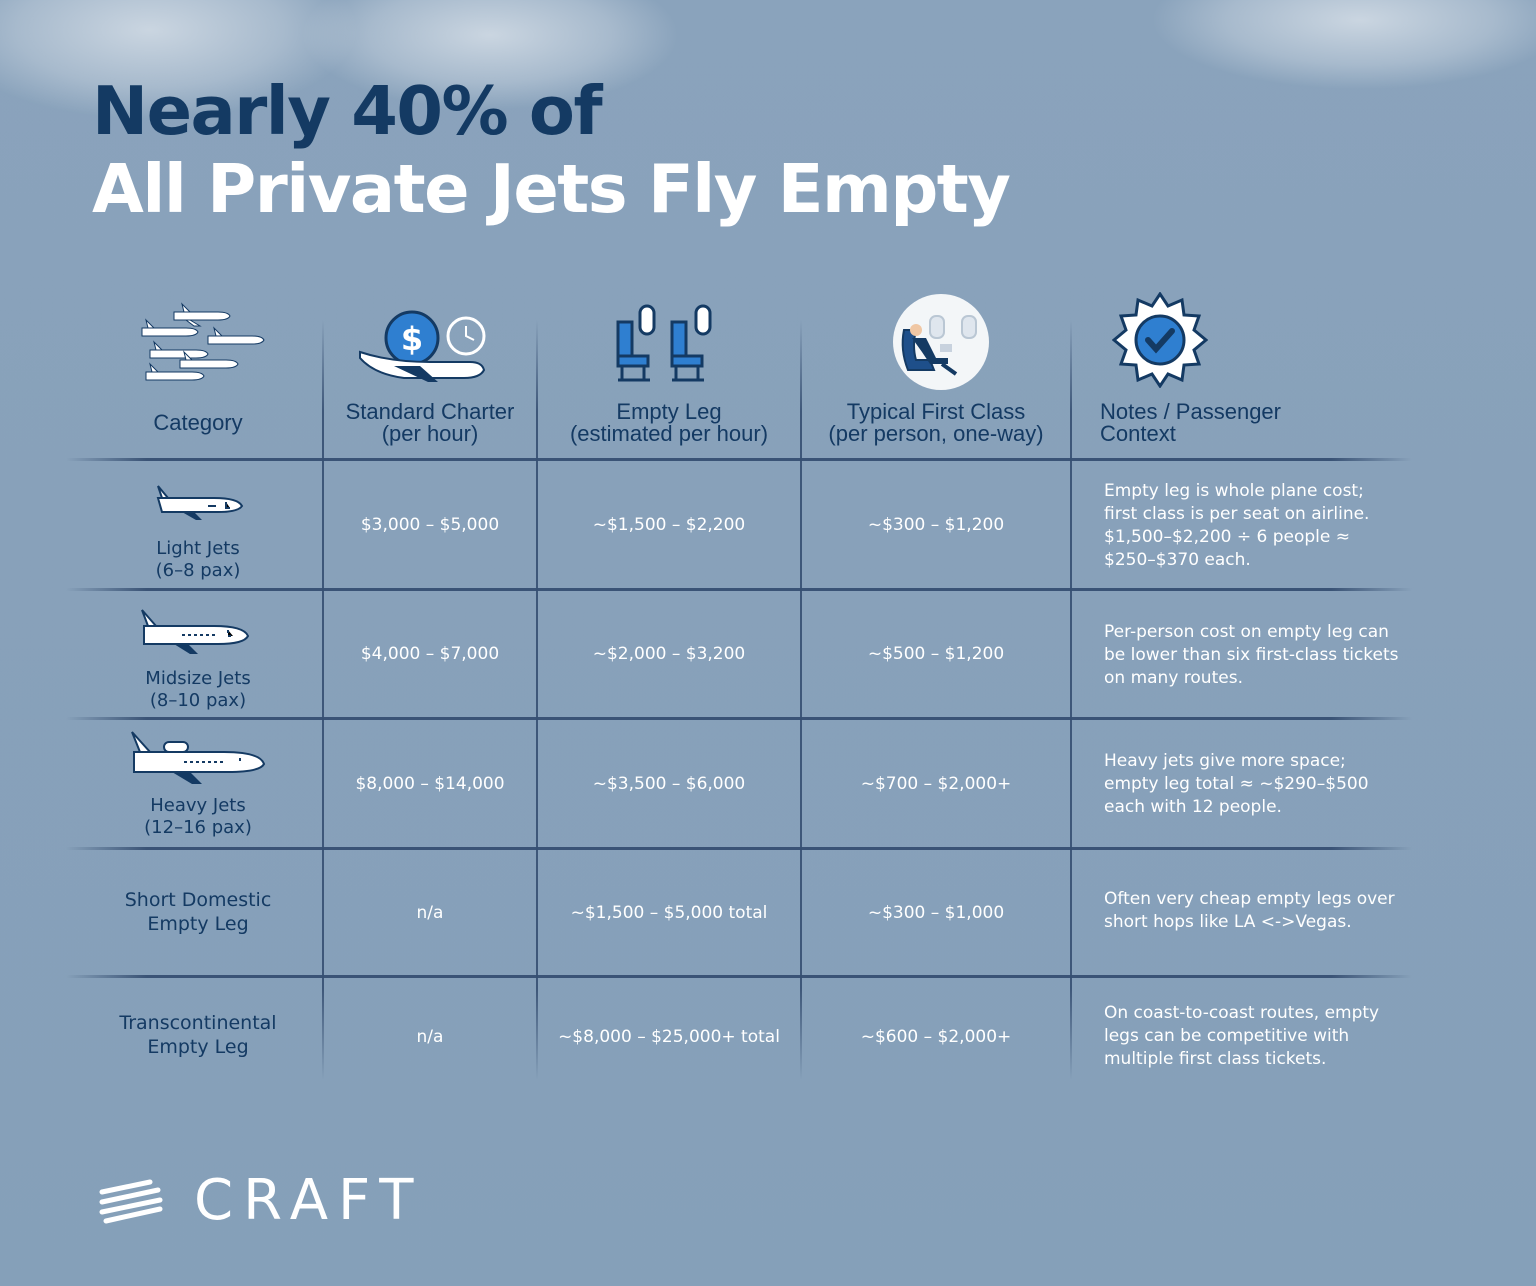 Image resolution: width=1536 pixels, height=1286 pixels. I want to click on note-line: On coast-to-coast routes, empty, so click(1242, 1013).